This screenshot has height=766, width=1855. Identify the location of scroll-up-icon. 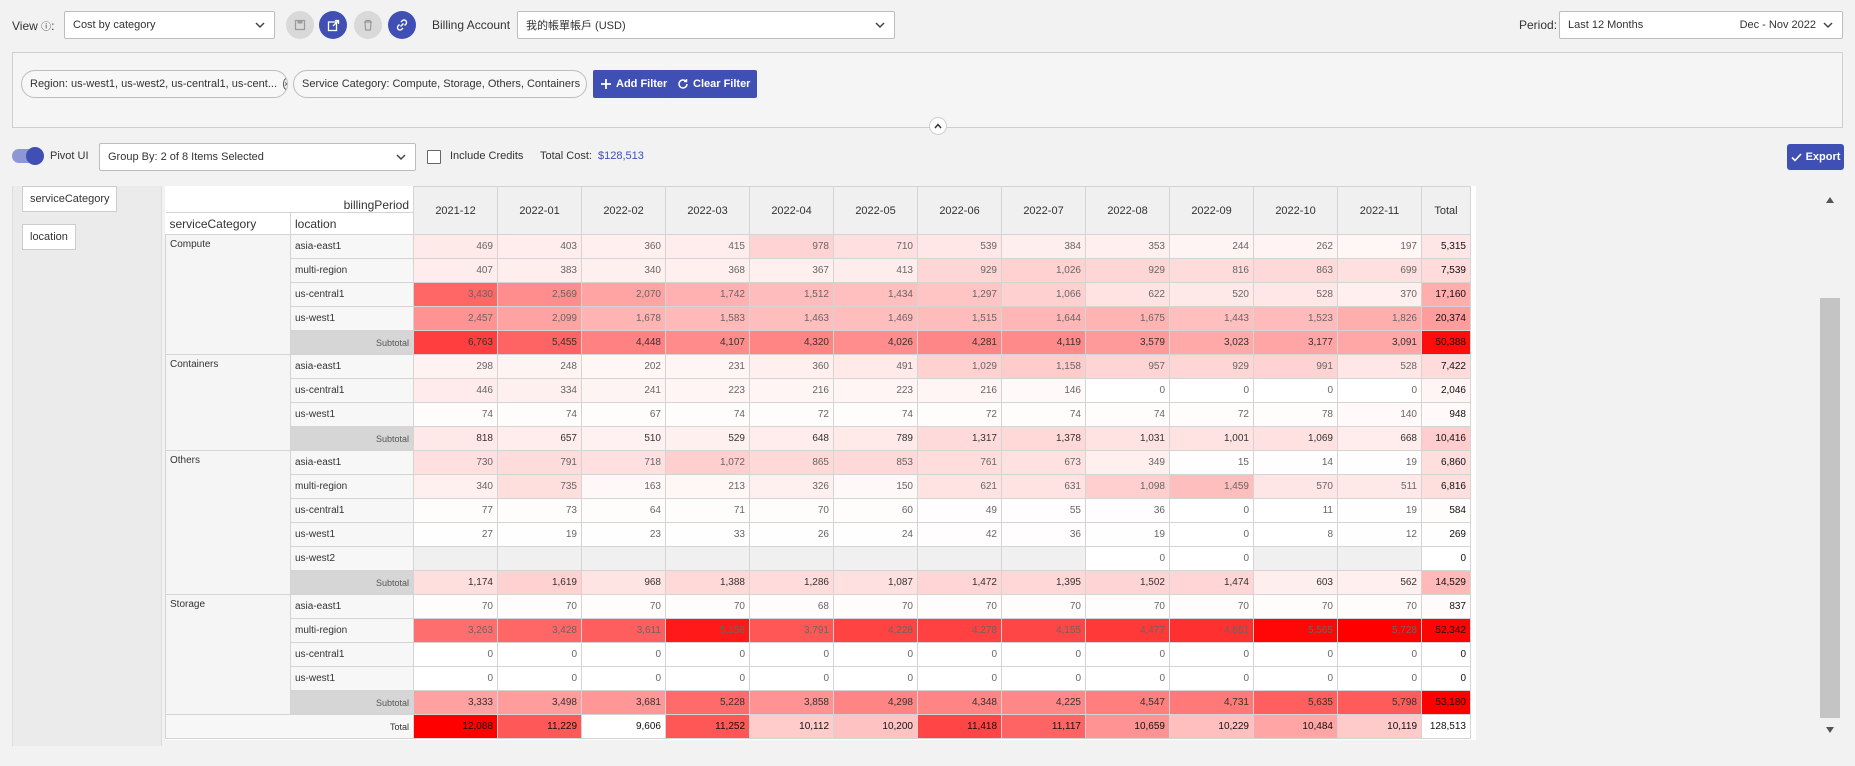
(1830, 200).